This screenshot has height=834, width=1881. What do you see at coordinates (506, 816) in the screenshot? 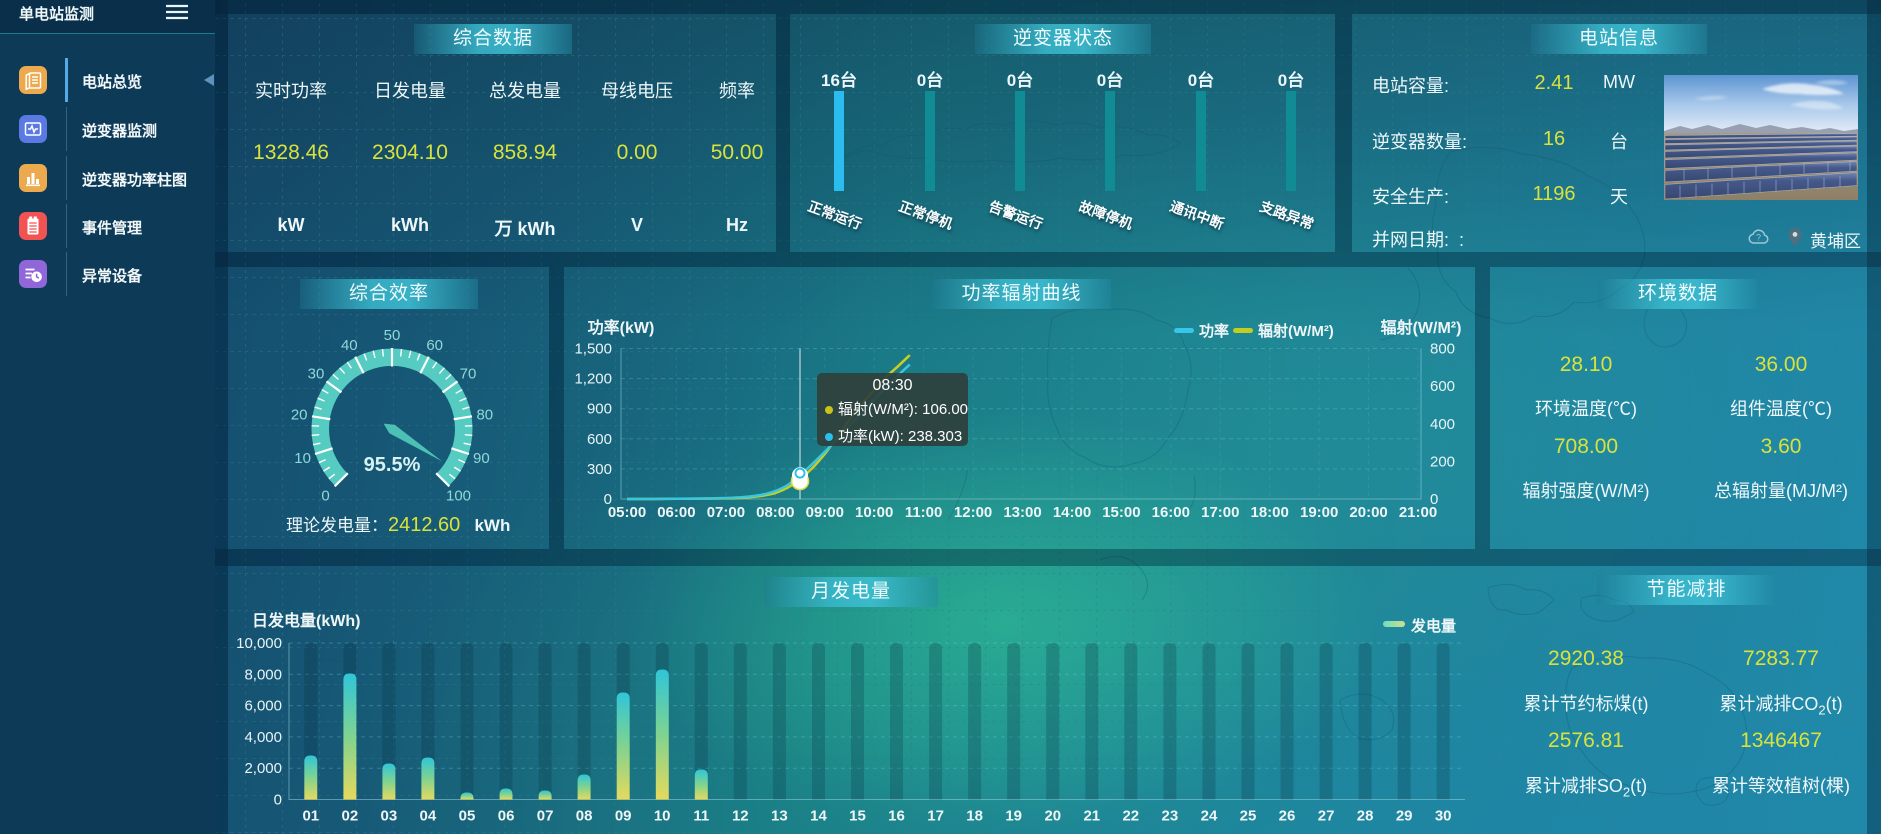
I see `svg-text: 06` at bounding box center [506, 816].